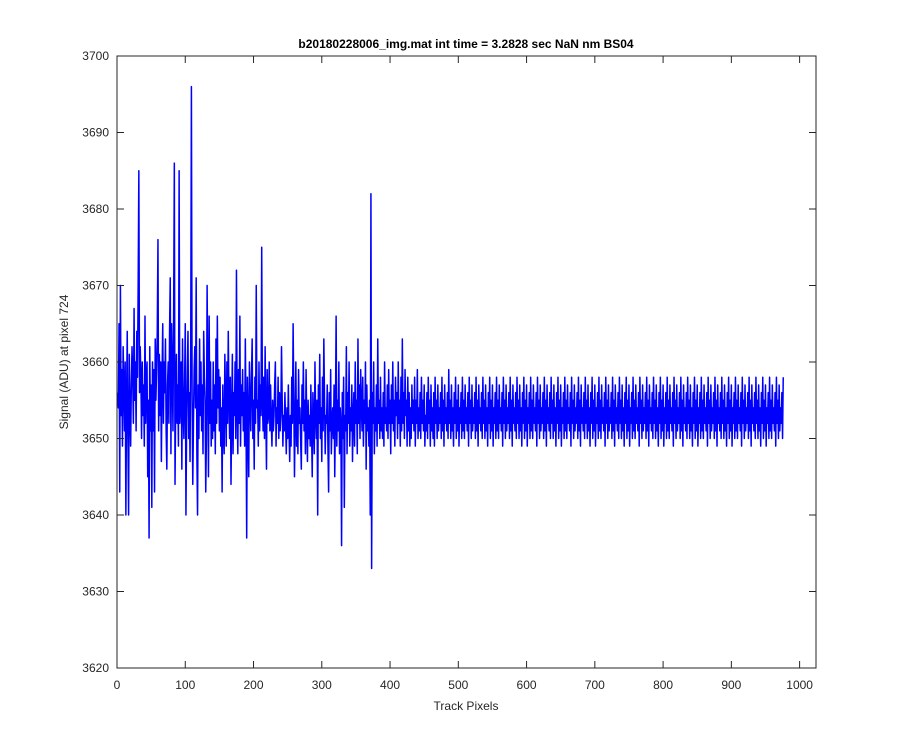  I want to click on y-tick-label: 3640, so click(95, 515).